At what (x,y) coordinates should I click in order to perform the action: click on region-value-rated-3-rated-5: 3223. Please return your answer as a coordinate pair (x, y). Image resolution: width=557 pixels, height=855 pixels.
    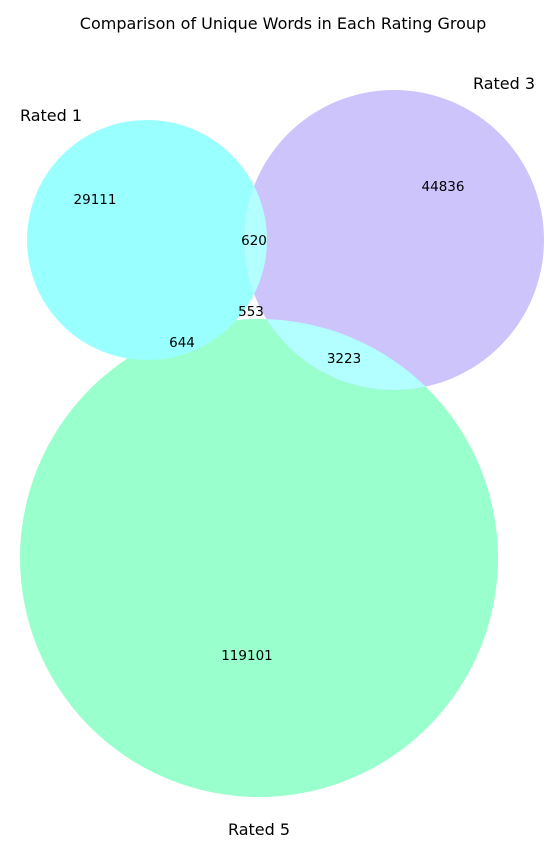
    Looking at the image, I should click on (344, 359).